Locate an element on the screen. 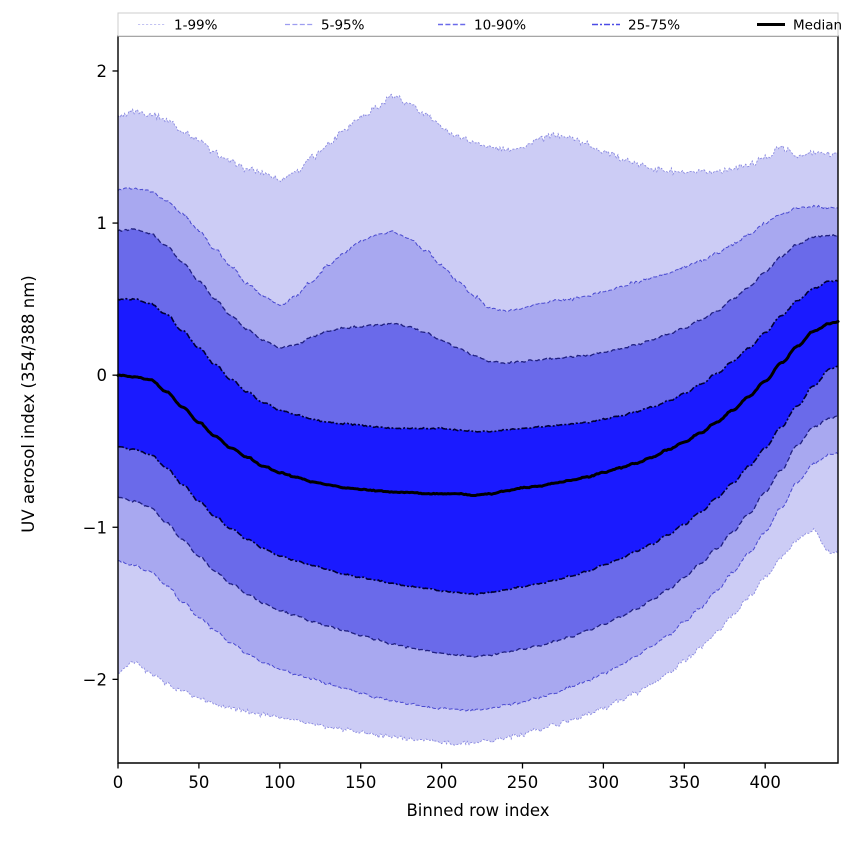 This screenshot has height=850, width=850. legend-item-5-95: 5-95% is located at coordinates (325, 26).